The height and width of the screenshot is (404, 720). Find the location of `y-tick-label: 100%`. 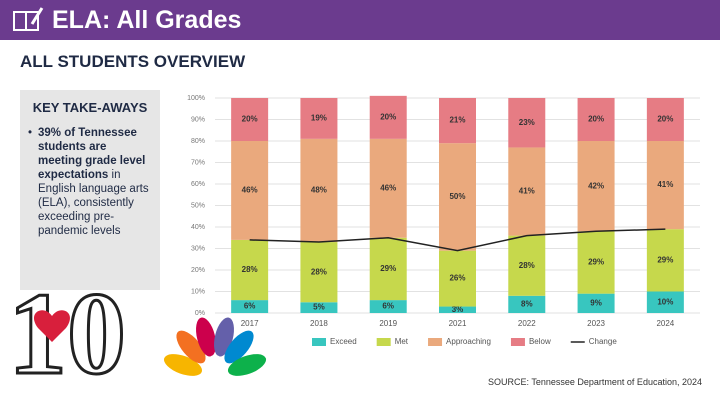

y-tick-label: 100% is located at coordinates (196, 98).